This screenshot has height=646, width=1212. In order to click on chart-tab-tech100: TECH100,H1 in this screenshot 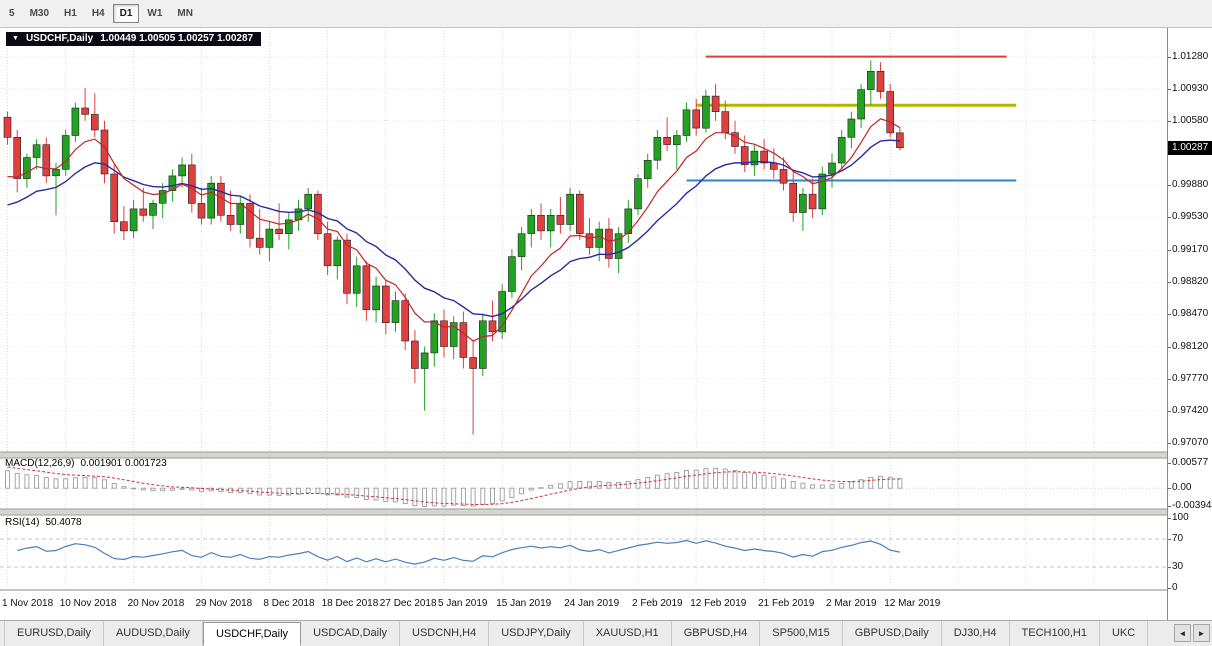, I will do `click(1055, 633)`.